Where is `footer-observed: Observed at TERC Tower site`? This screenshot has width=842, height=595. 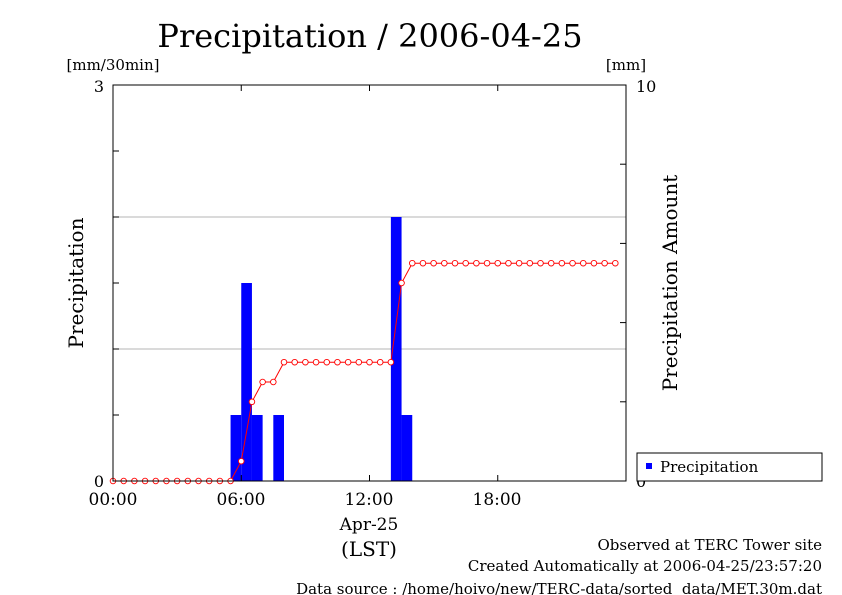 footer-observed: Observed at TERC Tower site is located at coordinates (709, 545).